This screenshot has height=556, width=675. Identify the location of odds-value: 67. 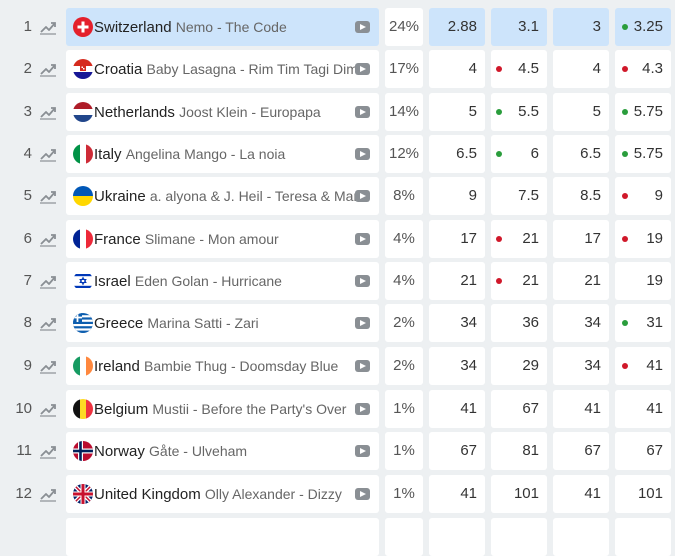
(654, 450).